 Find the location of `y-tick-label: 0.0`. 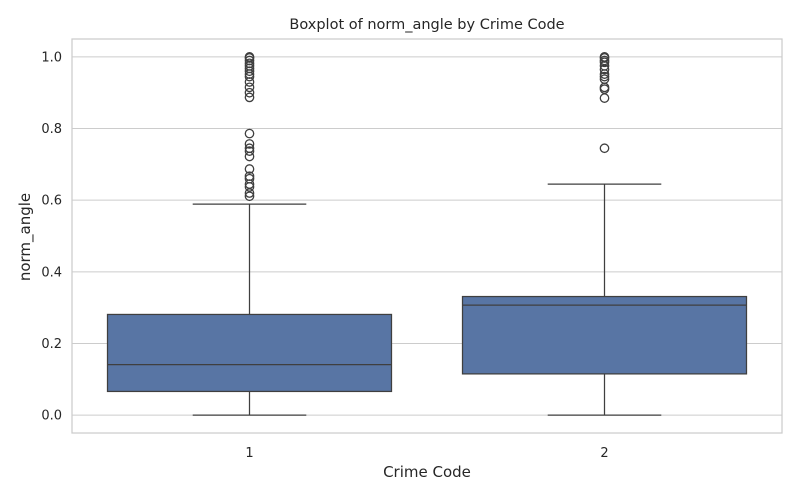

y-tick-label: 0.0 is located at coordinates (51, 416).